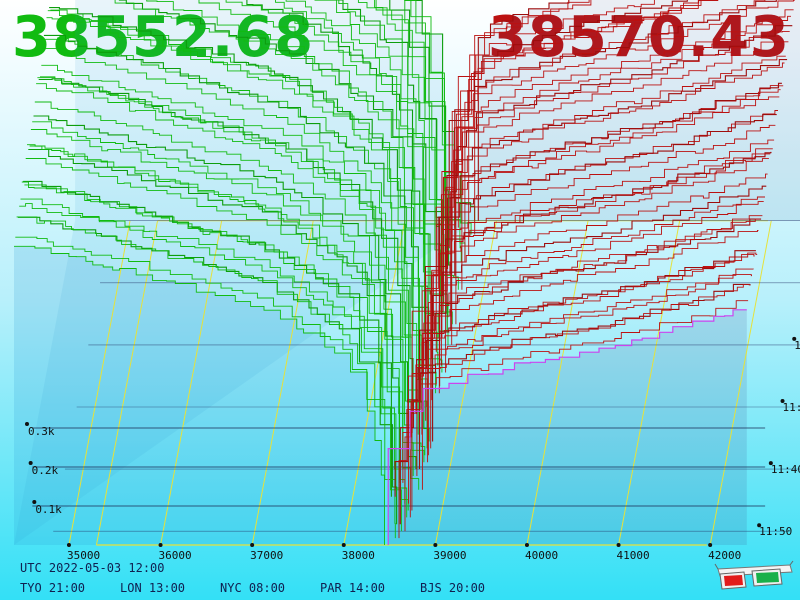 The image size is (800, 600). I want to click on volume-tick-dot, so click(26, 424).